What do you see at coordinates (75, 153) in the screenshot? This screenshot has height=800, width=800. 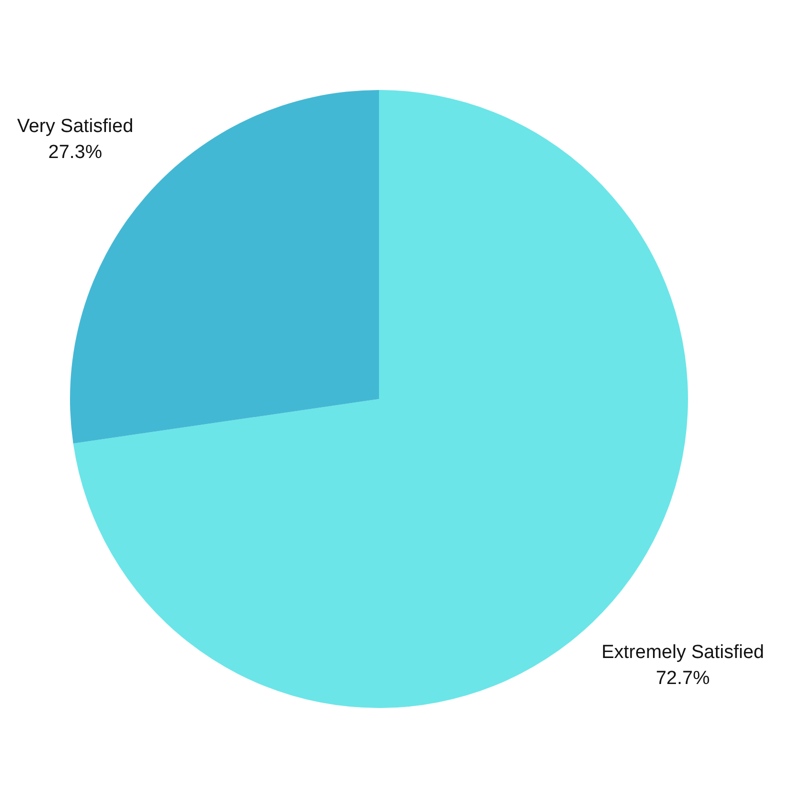 I see `data-label: 27.3%` at bounding box center [75, 153].